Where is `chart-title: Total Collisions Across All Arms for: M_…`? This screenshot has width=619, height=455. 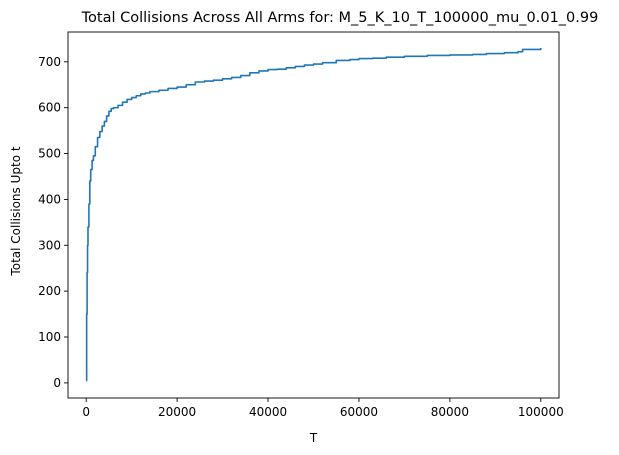
chart-title: Total Collisions Across All Arms for: M_… is located at coordinates (340, 18).